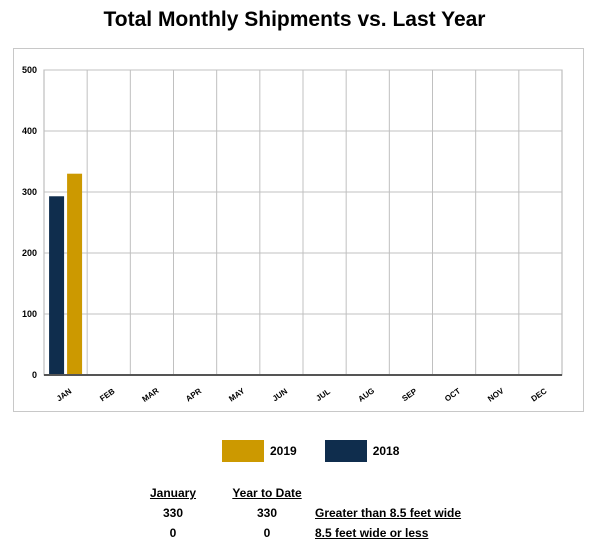 The image size is (589, 554). What do you see at coordinates (366, 395) in the screenshot?
I see `x-tick-label: AUG` at bounding box center [366, 395].